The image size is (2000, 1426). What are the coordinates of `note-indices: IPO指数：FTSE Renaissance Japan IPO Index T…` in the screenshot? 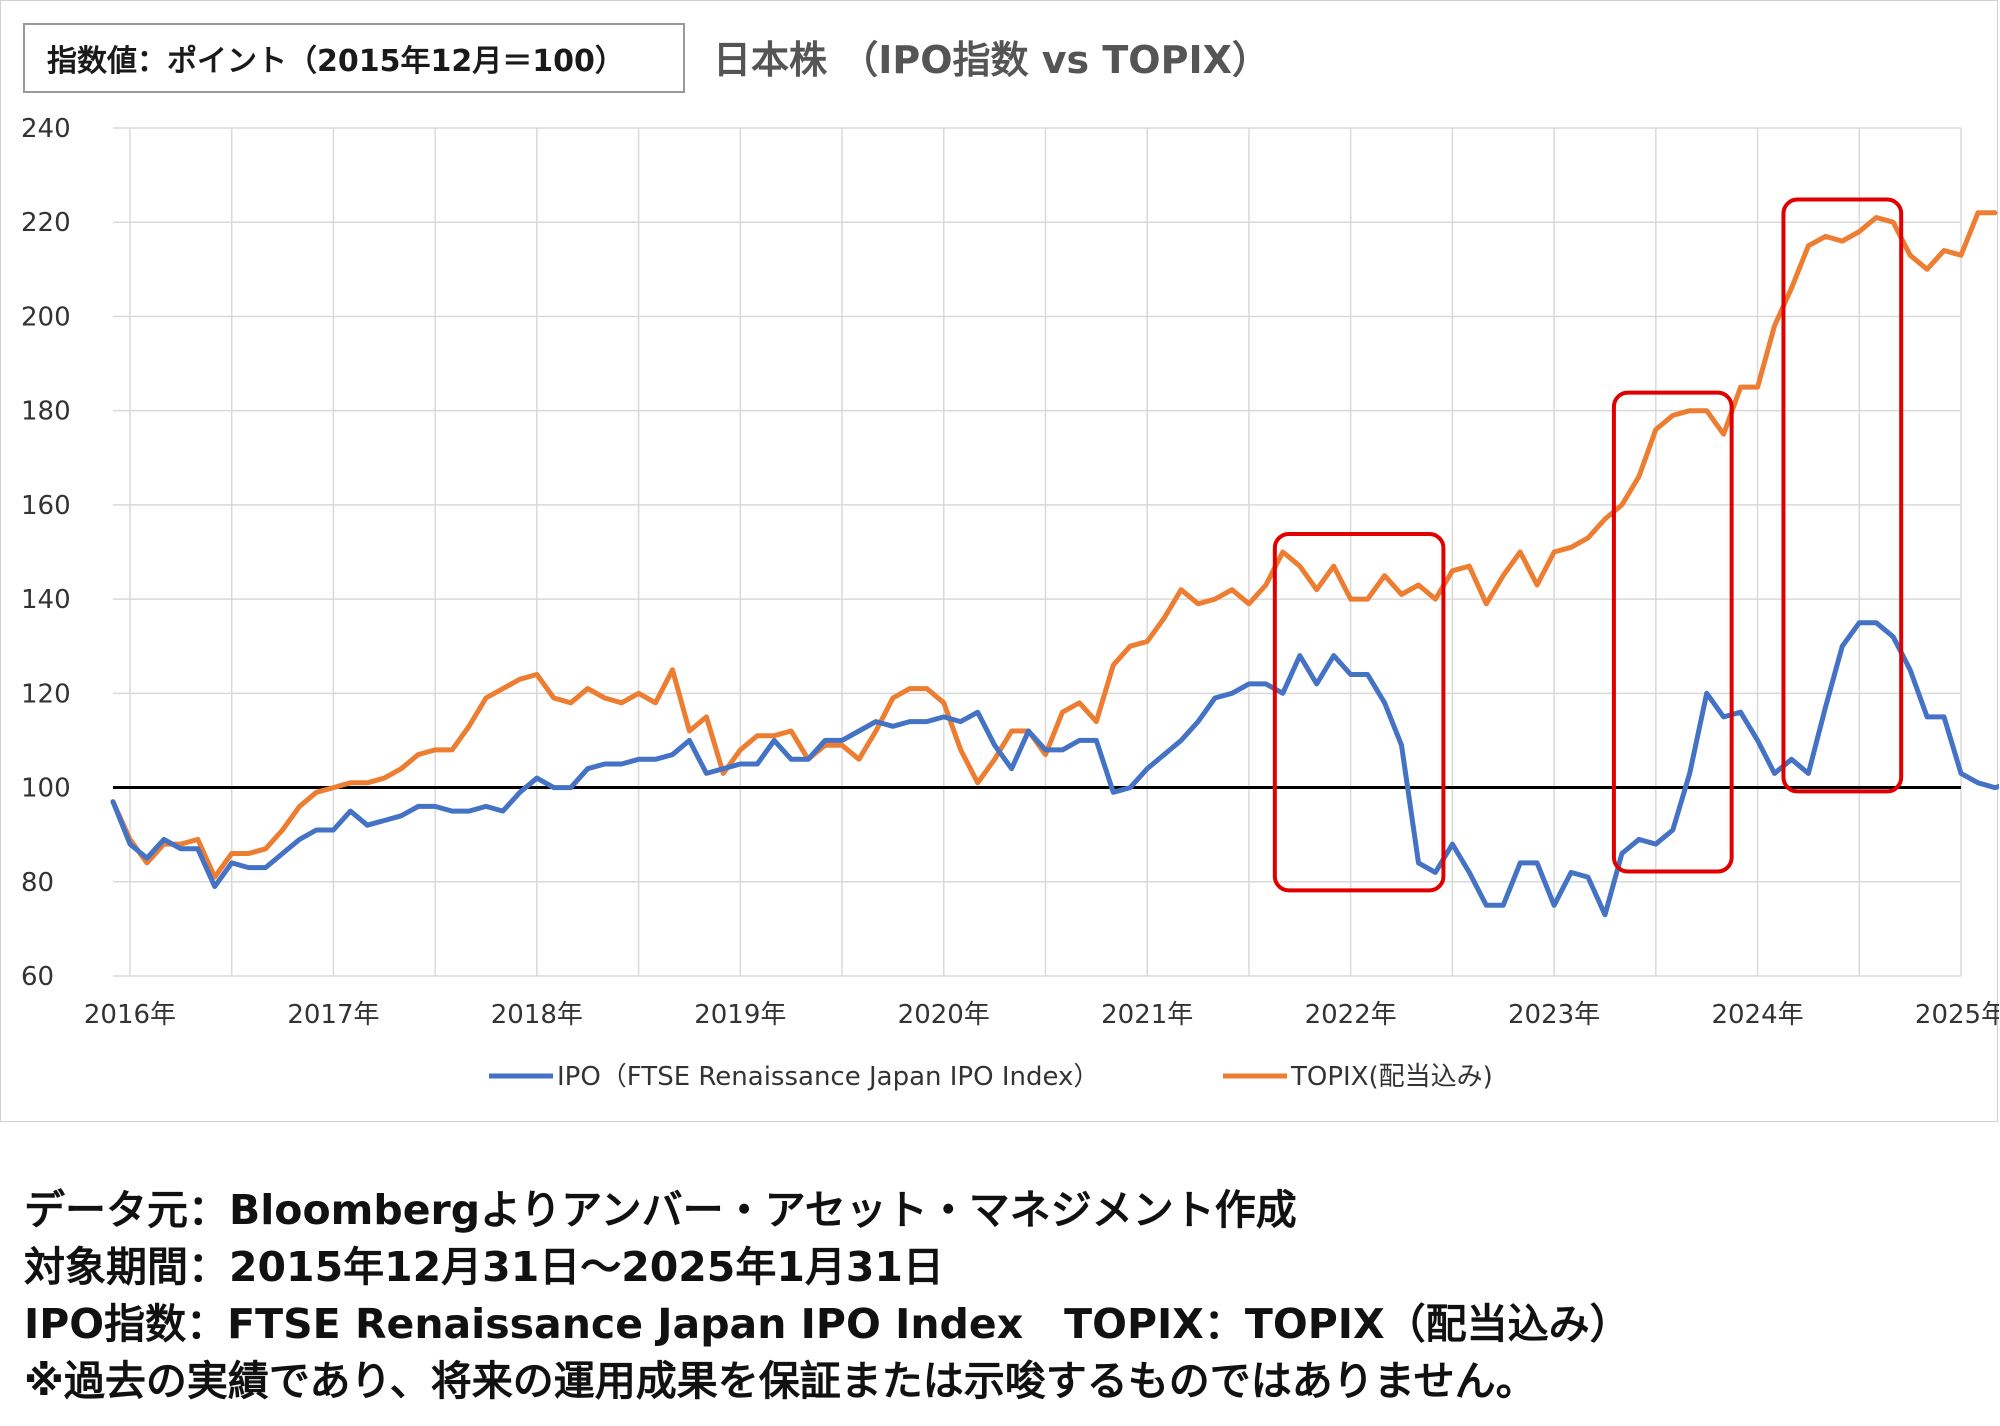 It's located at (827, 1324).